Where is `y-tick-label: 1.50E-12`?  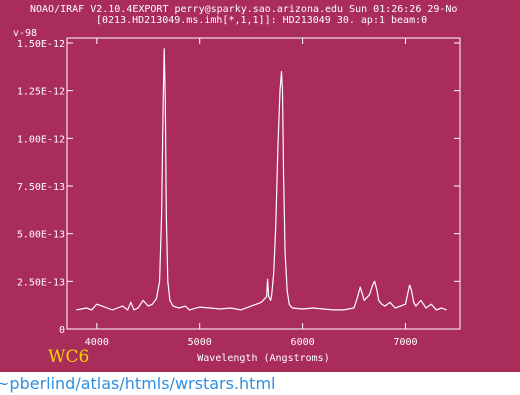
y-tick-label: 1.50E-12 is located at coordinates (41, 44).